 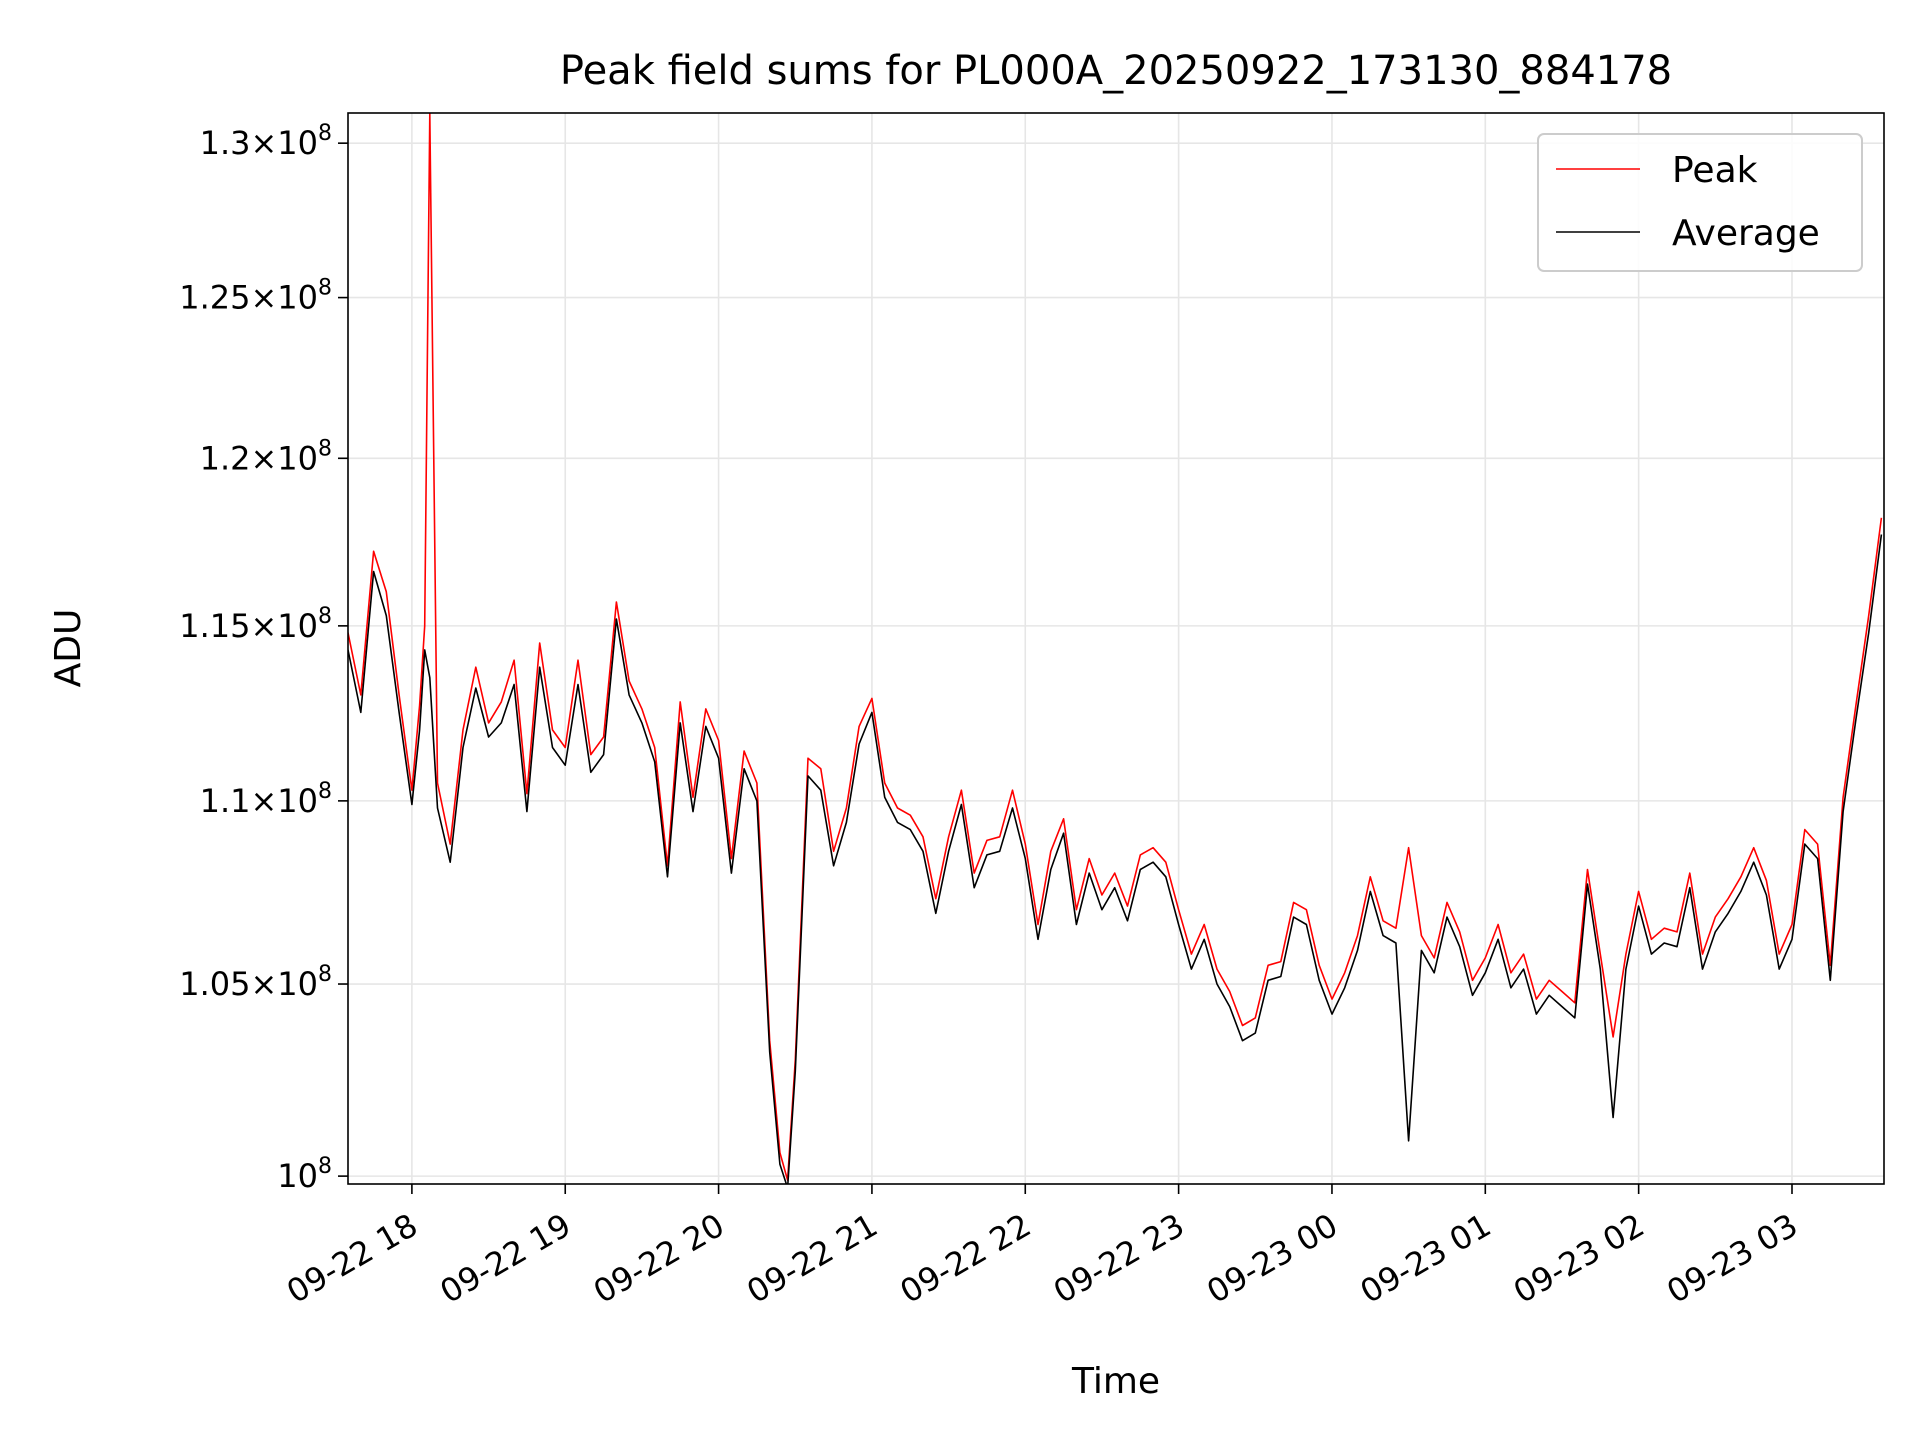 What do you see at coordinates (255, 982) in the screenshot?
I see `y-tick-label: 1.05×108` at bounding box center [255, 982].